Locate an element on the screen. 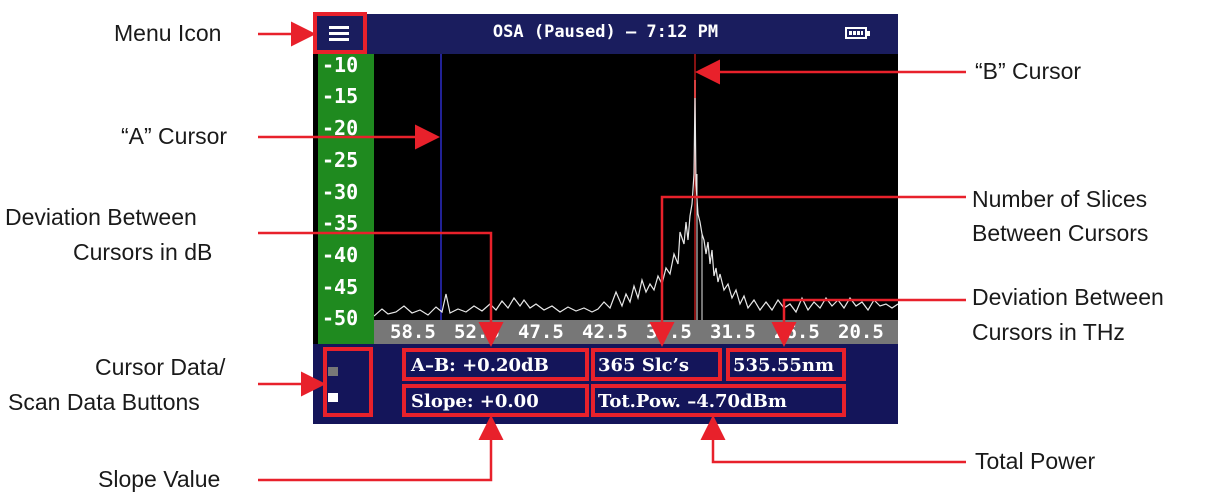 Image resolution: width=1223 pixels, height=495 pixels. callout-slices-line1: Number of Slices is located at coordinates (1060, 199).